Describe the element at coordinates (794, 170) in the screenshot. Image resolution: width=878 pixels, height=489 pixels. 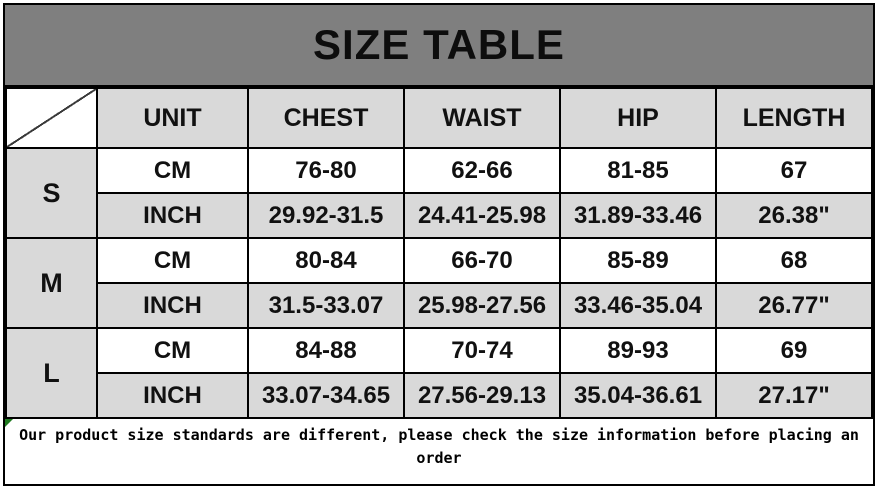
I see `cell-s-cm-length: 67` at that location.